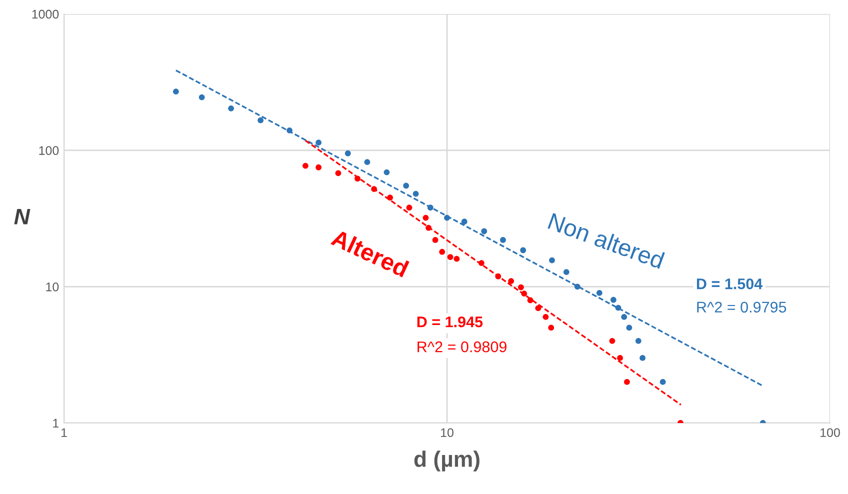 This screenshot has width=848, height=494. I want to click on y-tick-label: 10, so click(52, 287).